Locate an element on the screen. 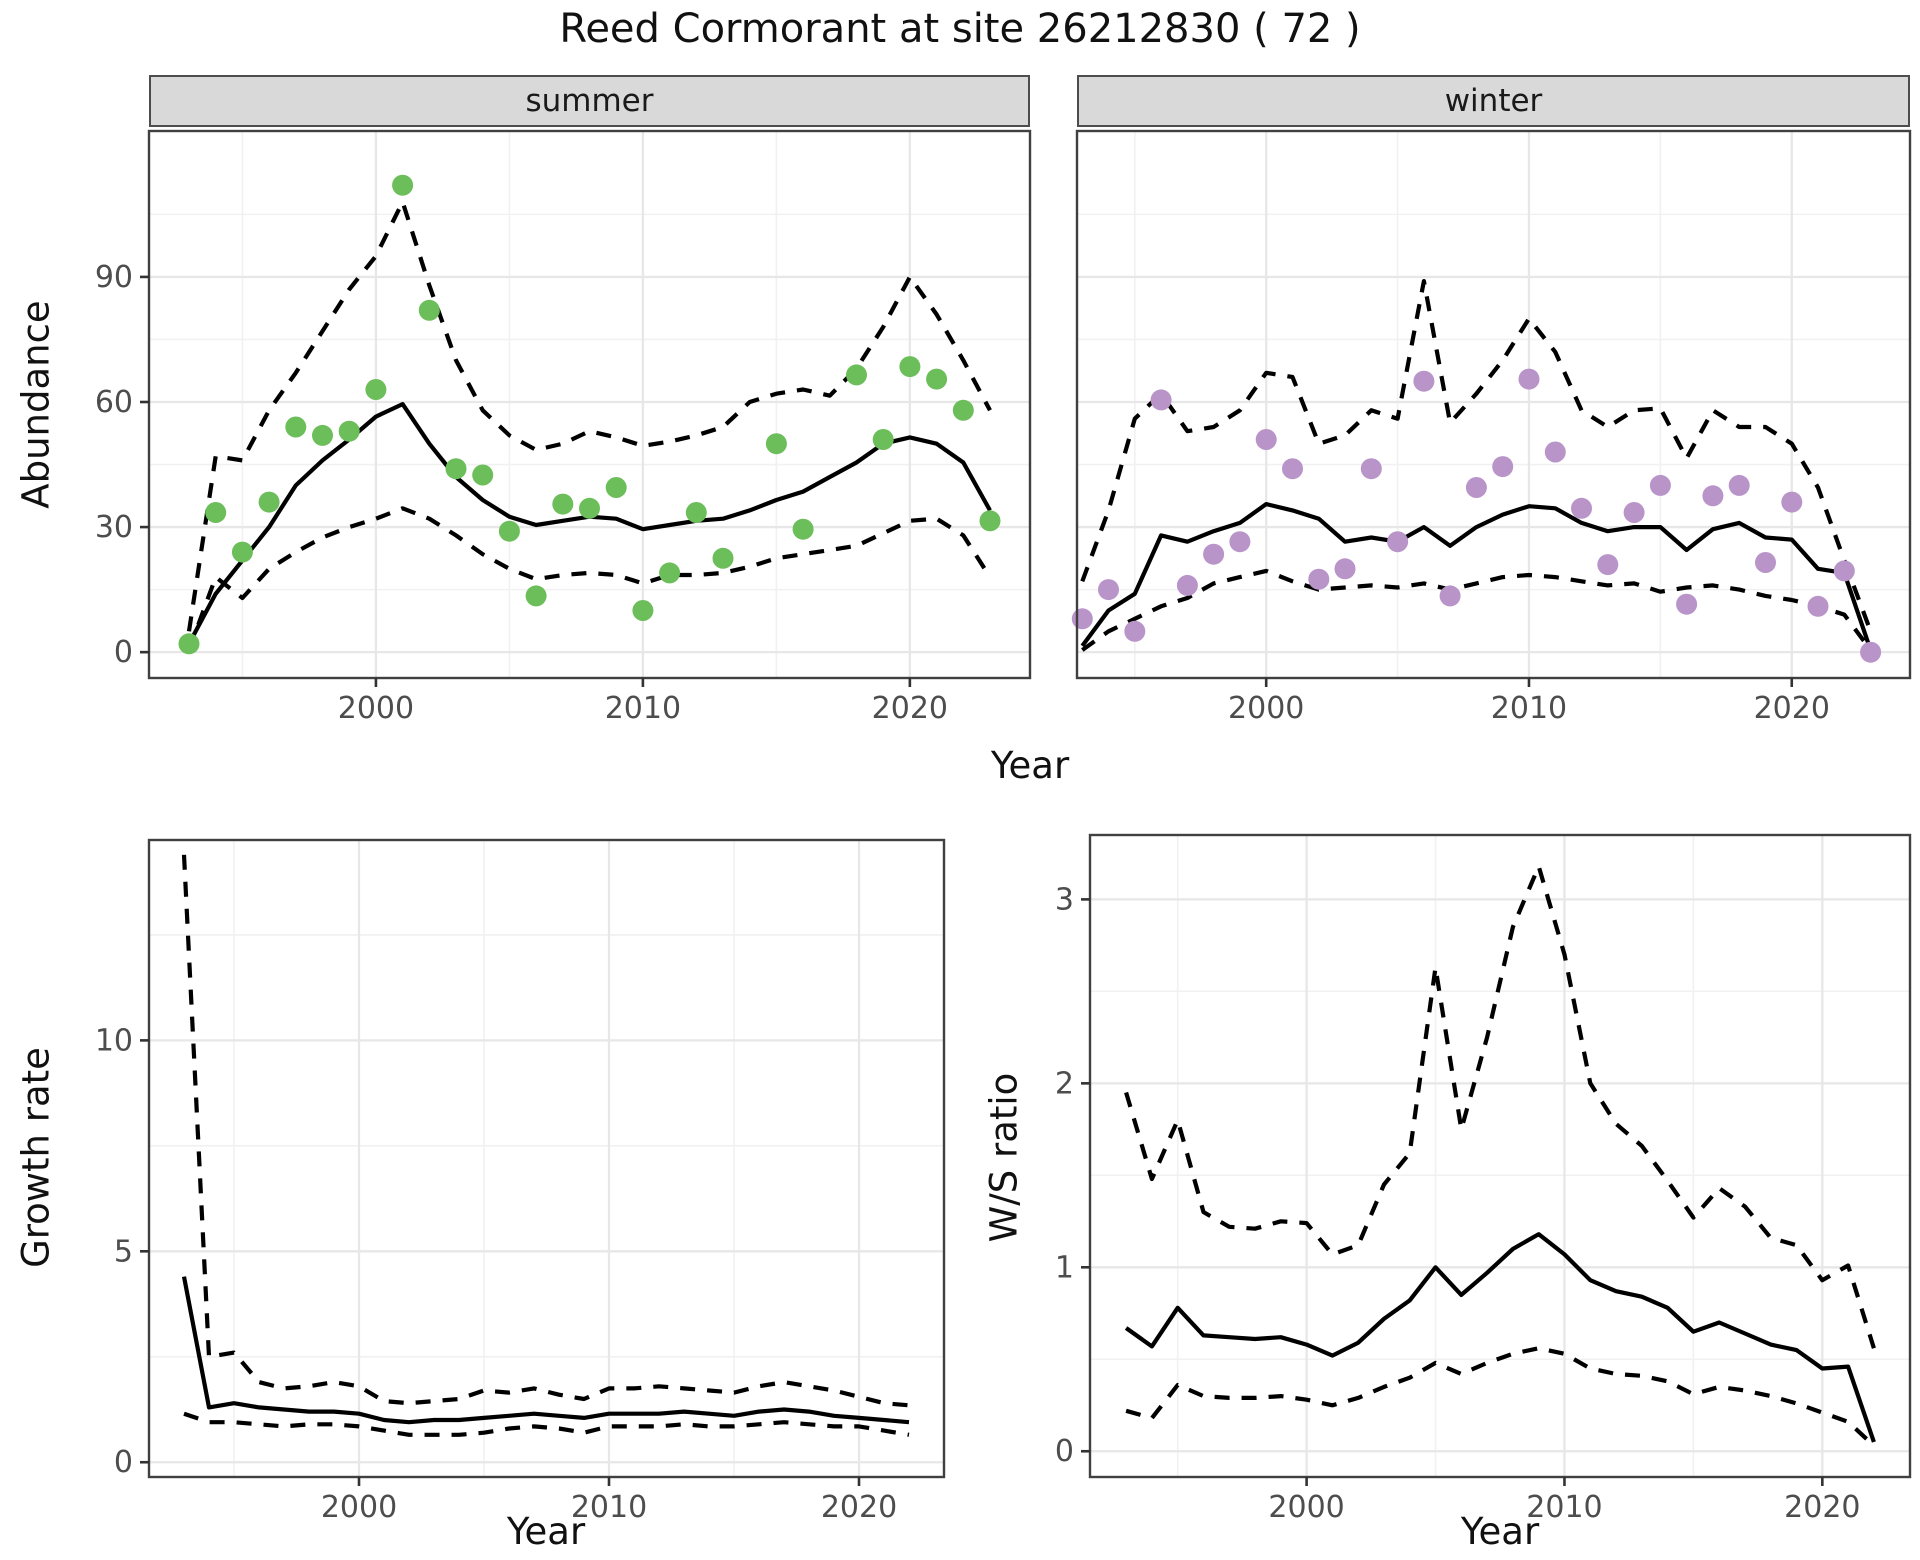 The image size is (1920, 1560). y-tick-label: 1 is located at coordinates (1064, 1267).